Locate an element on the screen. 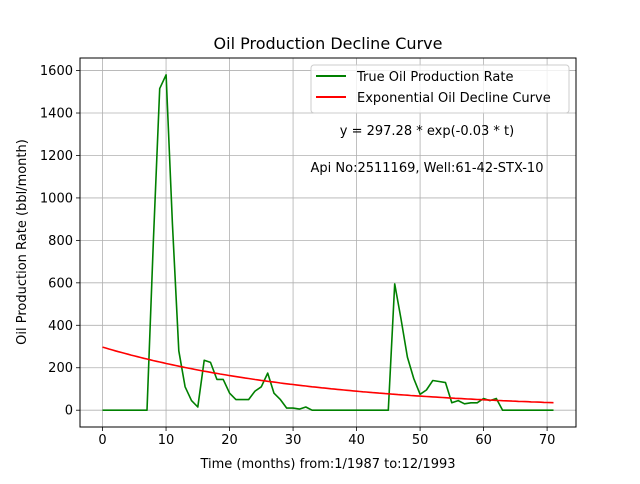  x-axis-label: Time (months) from:1/1987 to:12/1993 is located at coordinates (327, 464).